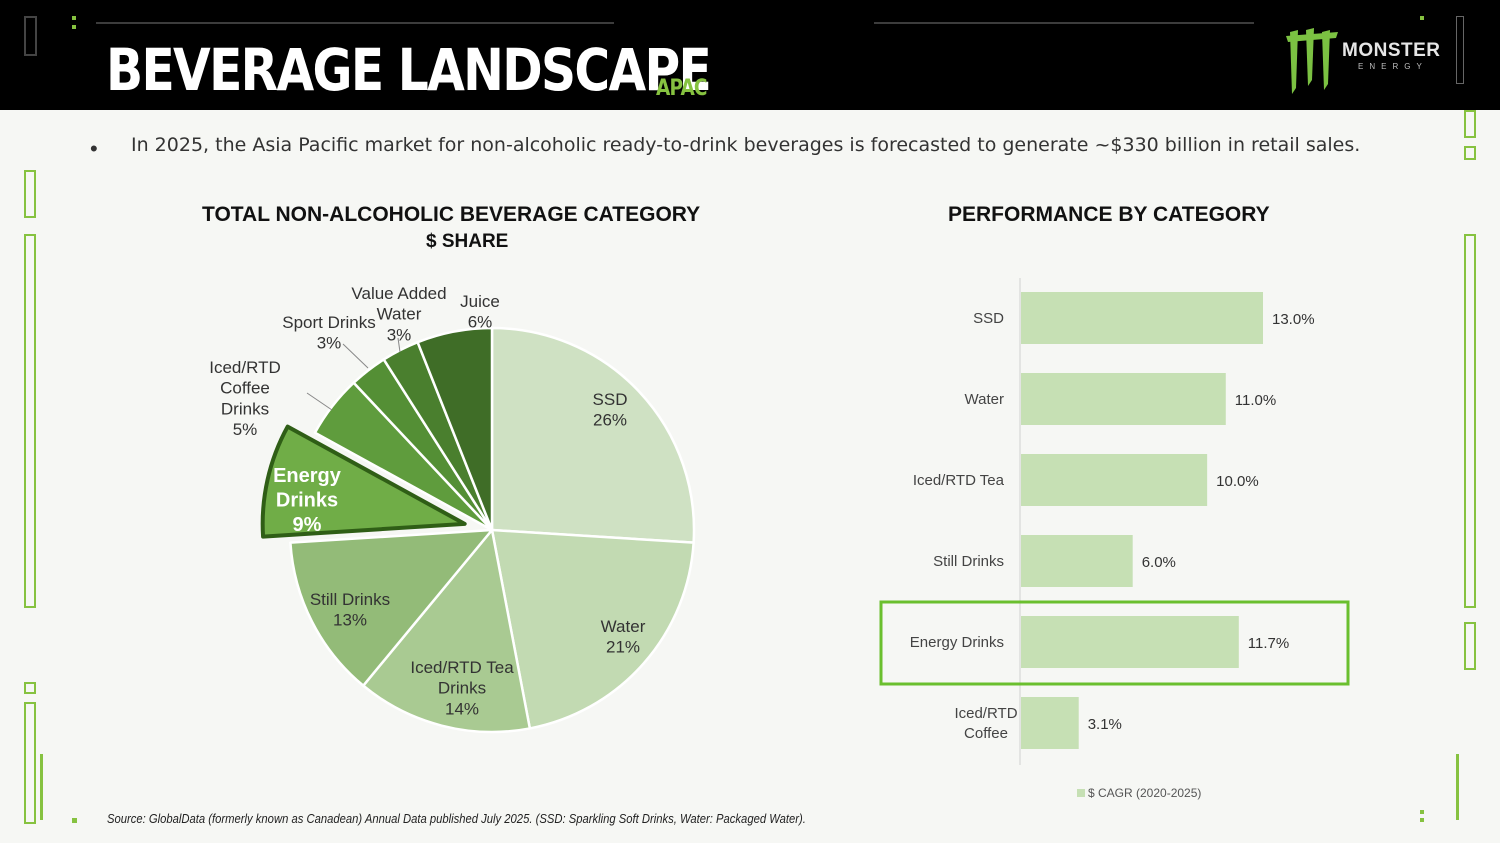 This screenshot has height=843, width=1500. Describe the element at coordinates (1460, 50) in the screenshot. I see `header-deco-bar` at that location.